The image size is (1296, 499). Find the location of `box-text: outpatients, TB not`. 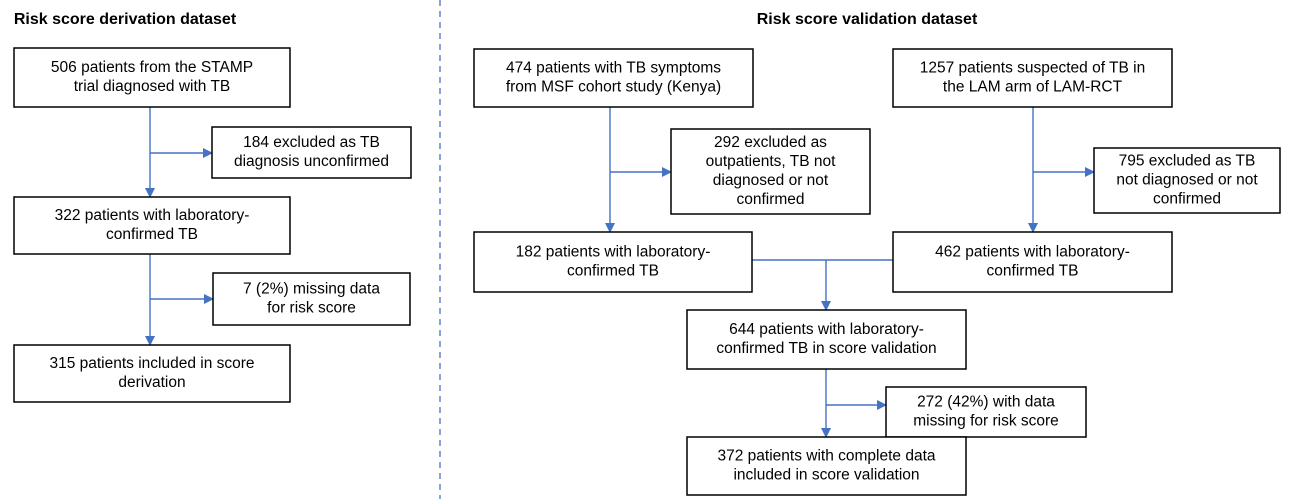

box-text: outpatients, TB not is located at coordinates (771, 161).